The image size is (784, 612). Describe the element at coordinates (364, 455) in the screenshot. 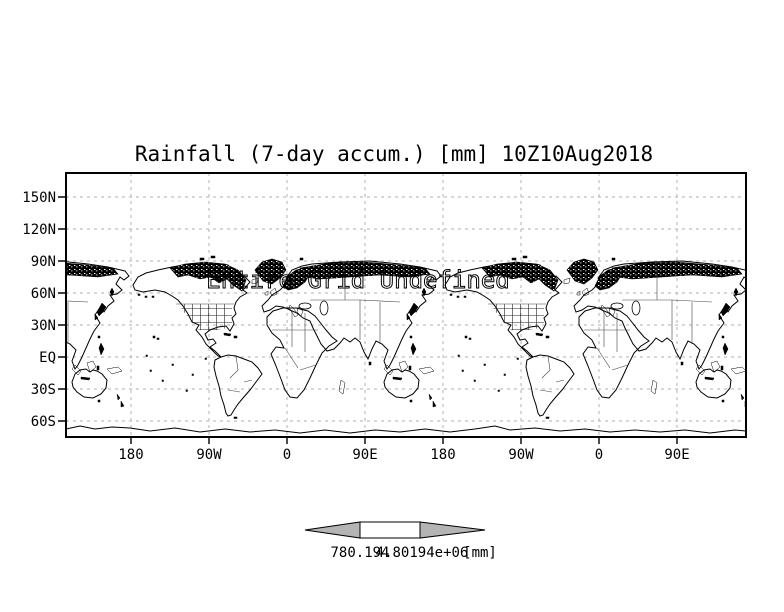

I see `lon-label-4: 90E` at that location.